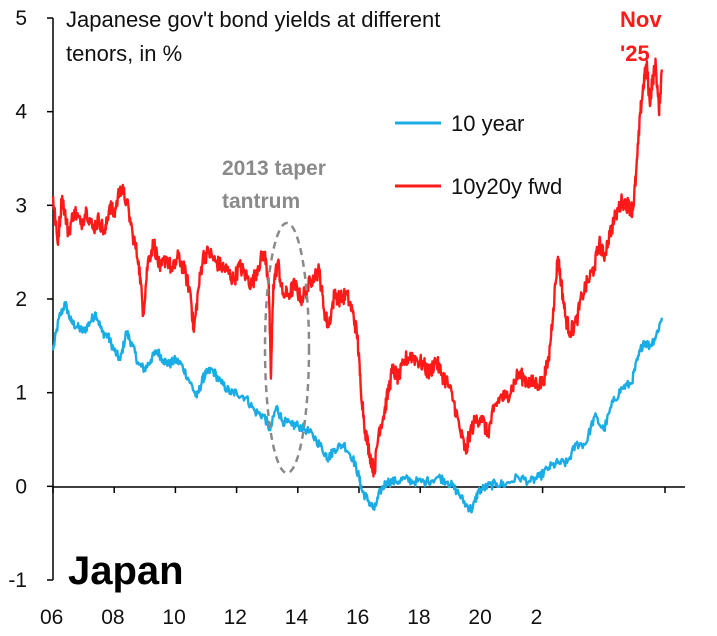  I want to click on x-tick-label: 20, so click(479, 617).